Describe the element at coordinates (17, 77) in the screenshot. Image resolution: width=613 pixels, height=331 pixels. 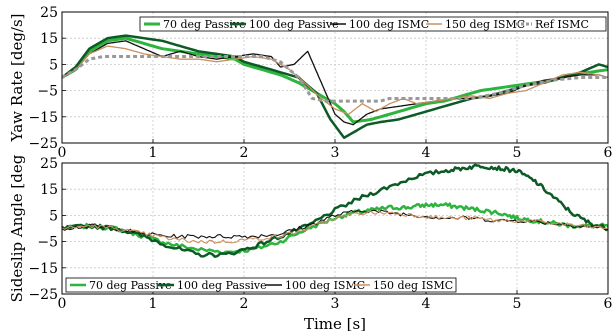
I see `y-axis-label: Yaw Rate [deg/s]` at that location.